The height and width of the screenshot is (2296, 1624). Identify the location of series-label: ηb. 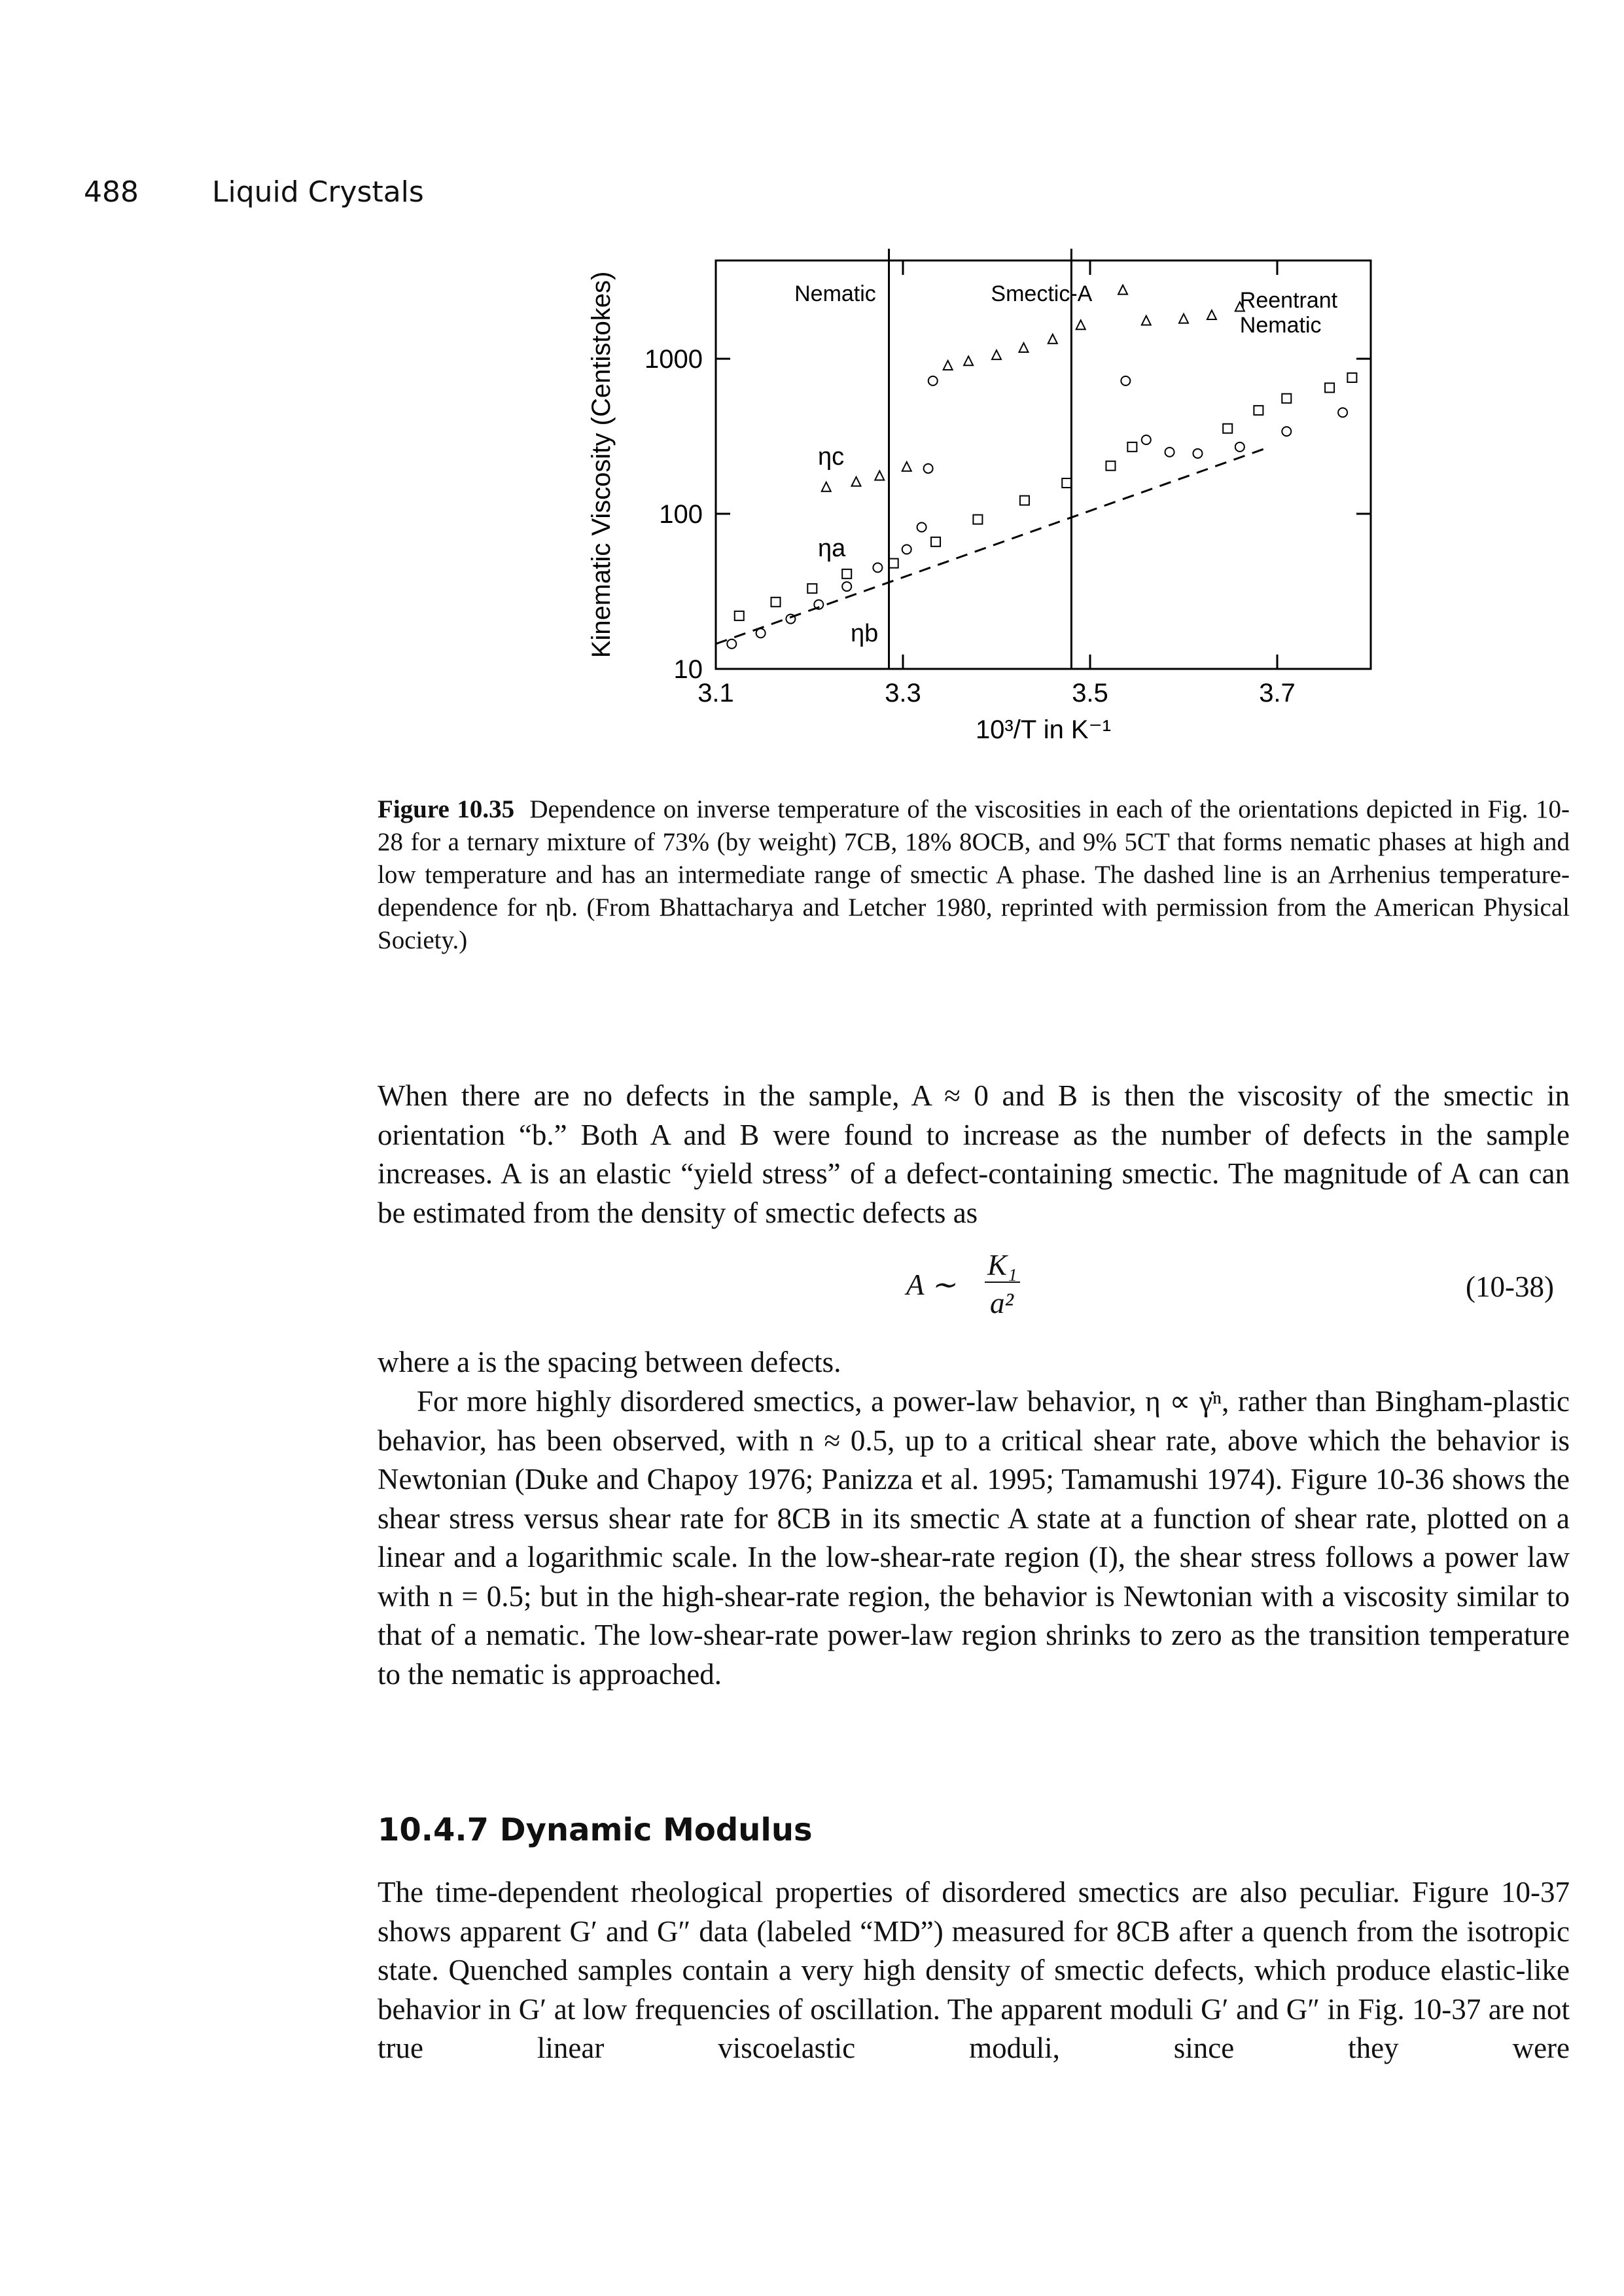
(864, 633).